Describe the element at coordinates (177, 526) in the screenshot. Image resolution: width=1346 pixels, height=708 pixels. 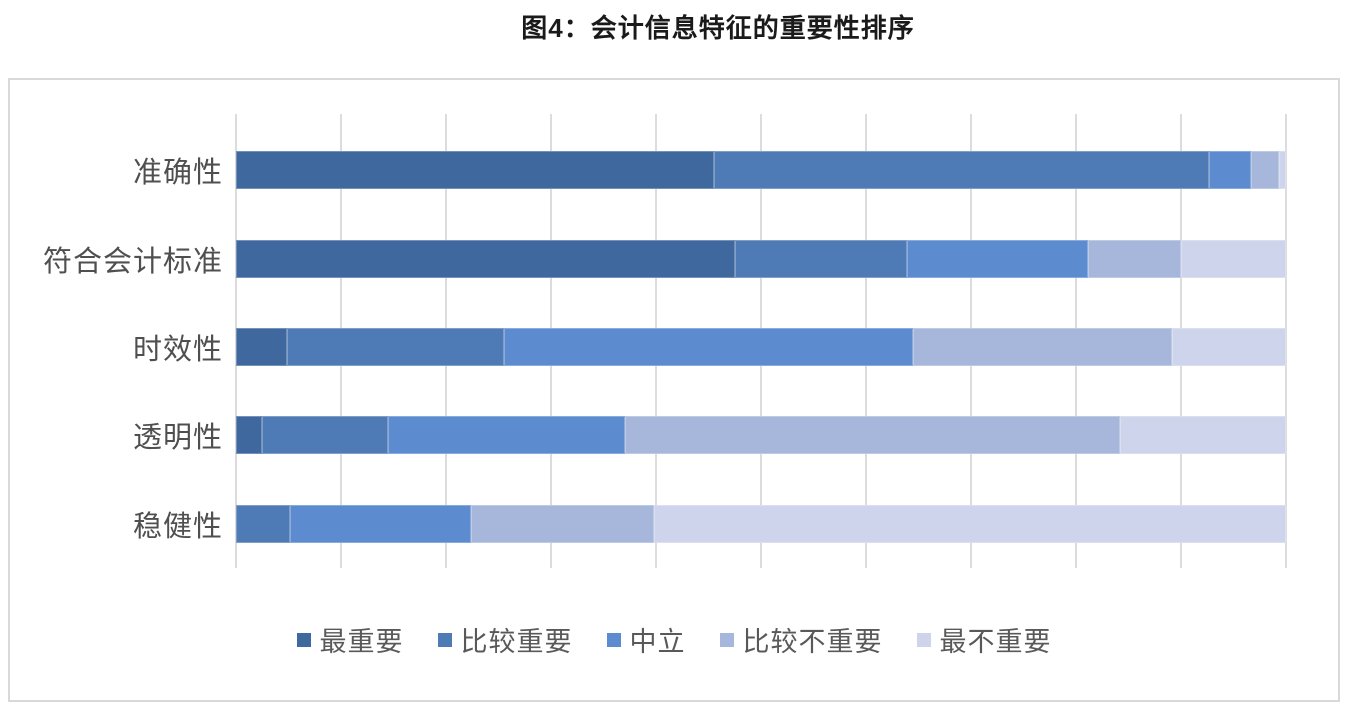
I see `category-label: 稳健性` at that location.